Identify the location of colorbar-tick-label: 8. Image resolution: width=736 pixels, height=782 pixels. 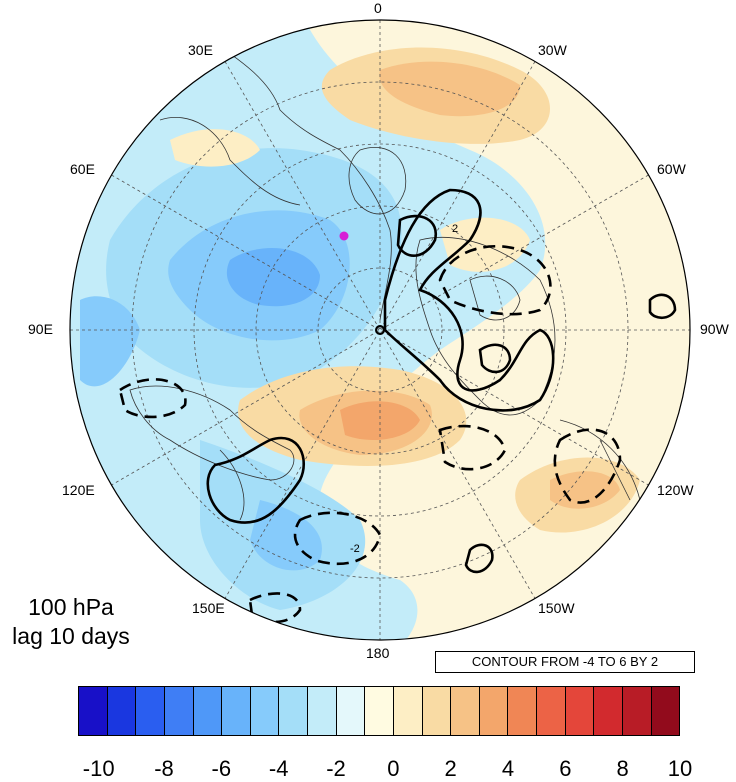
(622, 768).